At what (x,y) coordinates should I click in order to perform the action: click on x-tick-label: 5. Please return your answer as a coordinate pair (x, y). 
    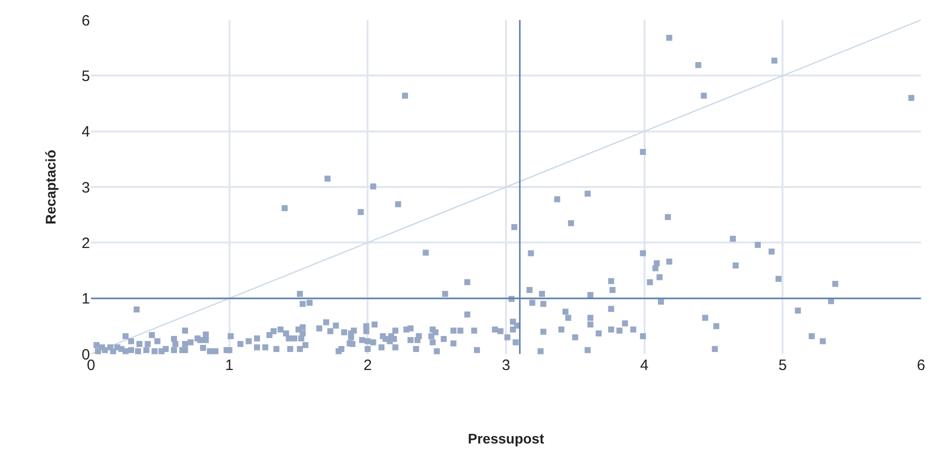
    Looking at the image, I should click on (782, 365).